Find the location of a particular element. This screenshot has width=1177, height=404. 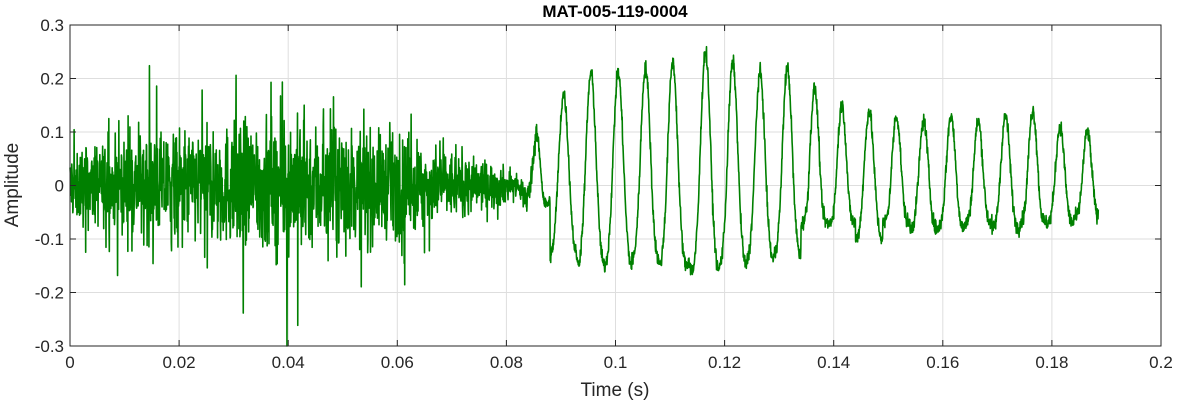

y-tick-label: -0.3 is located at coordinates (49, 346).